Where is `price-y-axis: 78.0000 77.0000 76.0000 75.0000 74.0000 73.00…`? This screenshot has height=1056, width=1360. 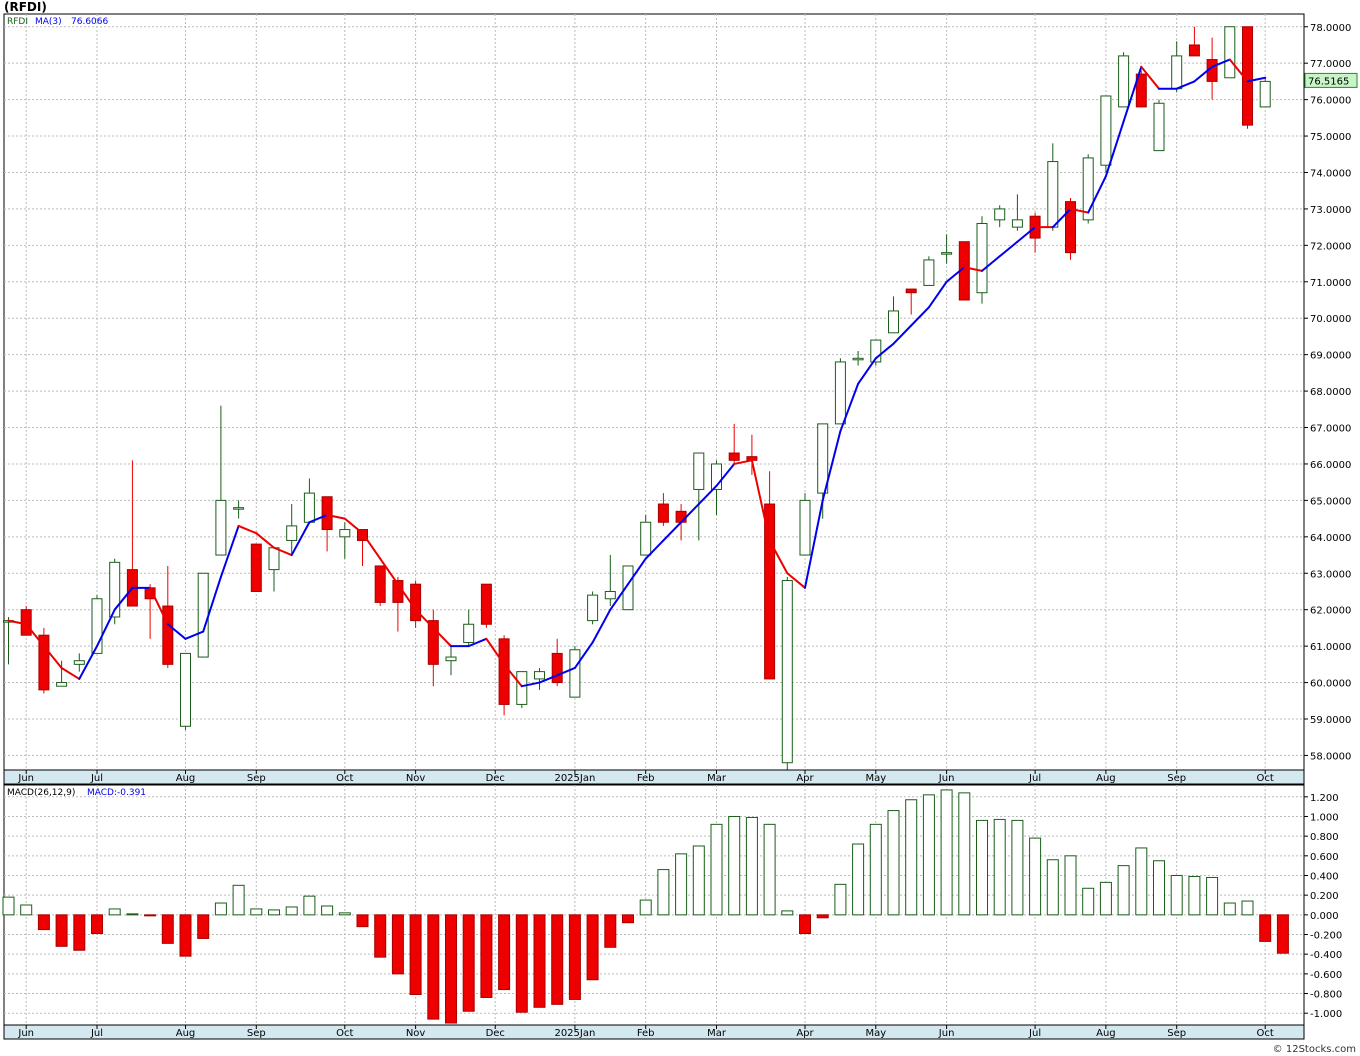
price-y-axis: 78.0000 77.0000 76.0000 75.0000 74.0000 73.00… is located at coordinates (1327, 392).